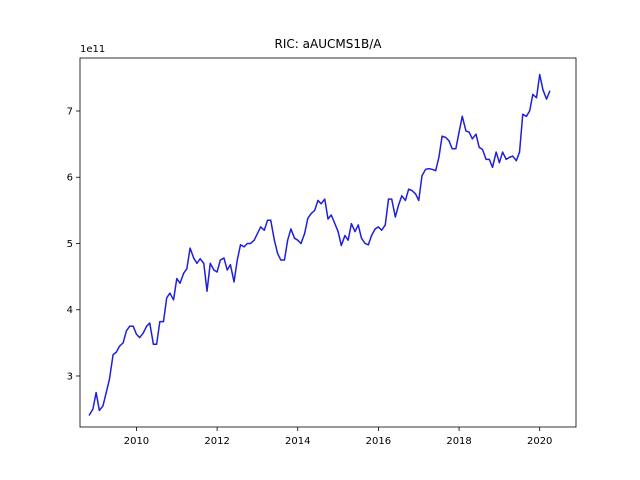 Image resolution: width=640 pixels, height=480 pixels. I want to click on y-tick-label: 7, so click(70, 111).